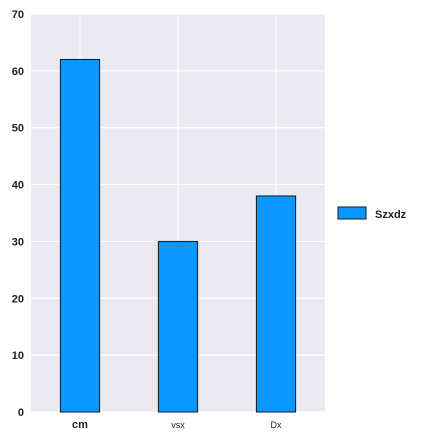 The image size is (440, 445). What do you see at coordinates (372, 213) in the screenshot?
I see `legend: Szxdz` at bounding box center [372, 213].